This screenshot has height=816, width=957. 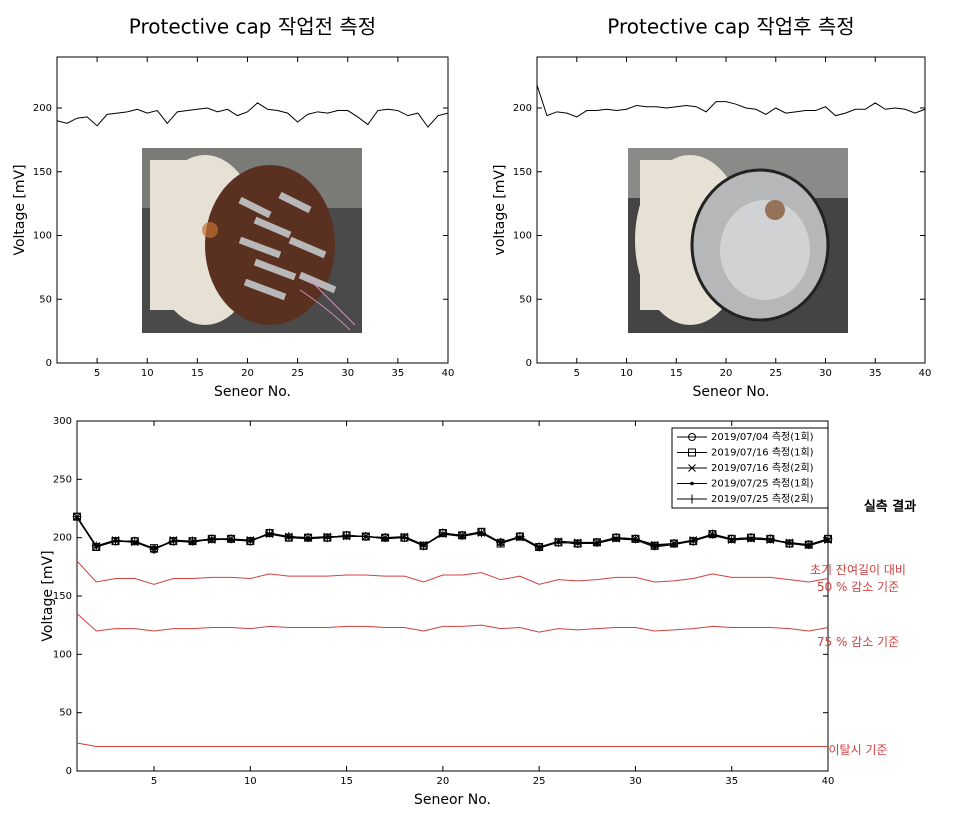 I want to click on reference-label: 이탈시 기준, so click(x=857, y=750).